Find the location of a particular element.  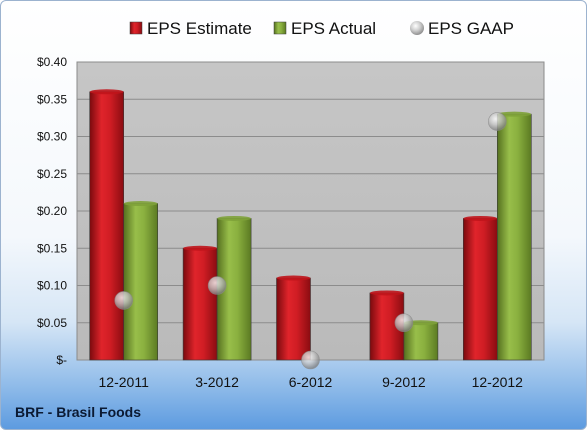

y-tick-label: $0.05 is located at coordinates (52, 323).